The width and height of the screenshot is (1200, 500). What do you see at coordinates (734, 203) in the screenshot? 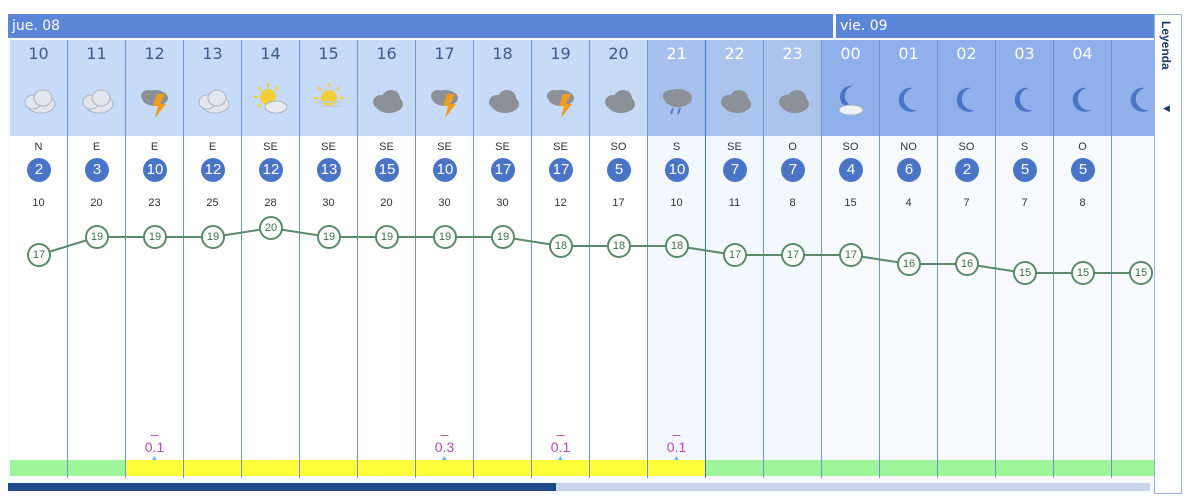
I see `wind-gust: 11` at bounding box center [734, 203].